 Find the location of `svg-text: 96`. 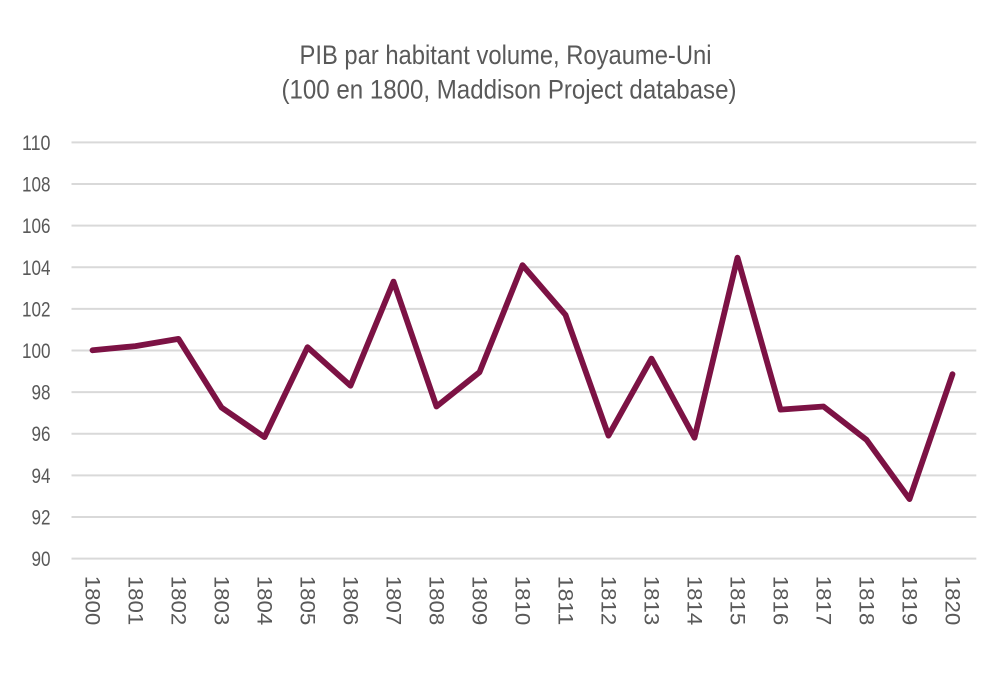

svg-text: 96 is located at coordinates (41, 434).